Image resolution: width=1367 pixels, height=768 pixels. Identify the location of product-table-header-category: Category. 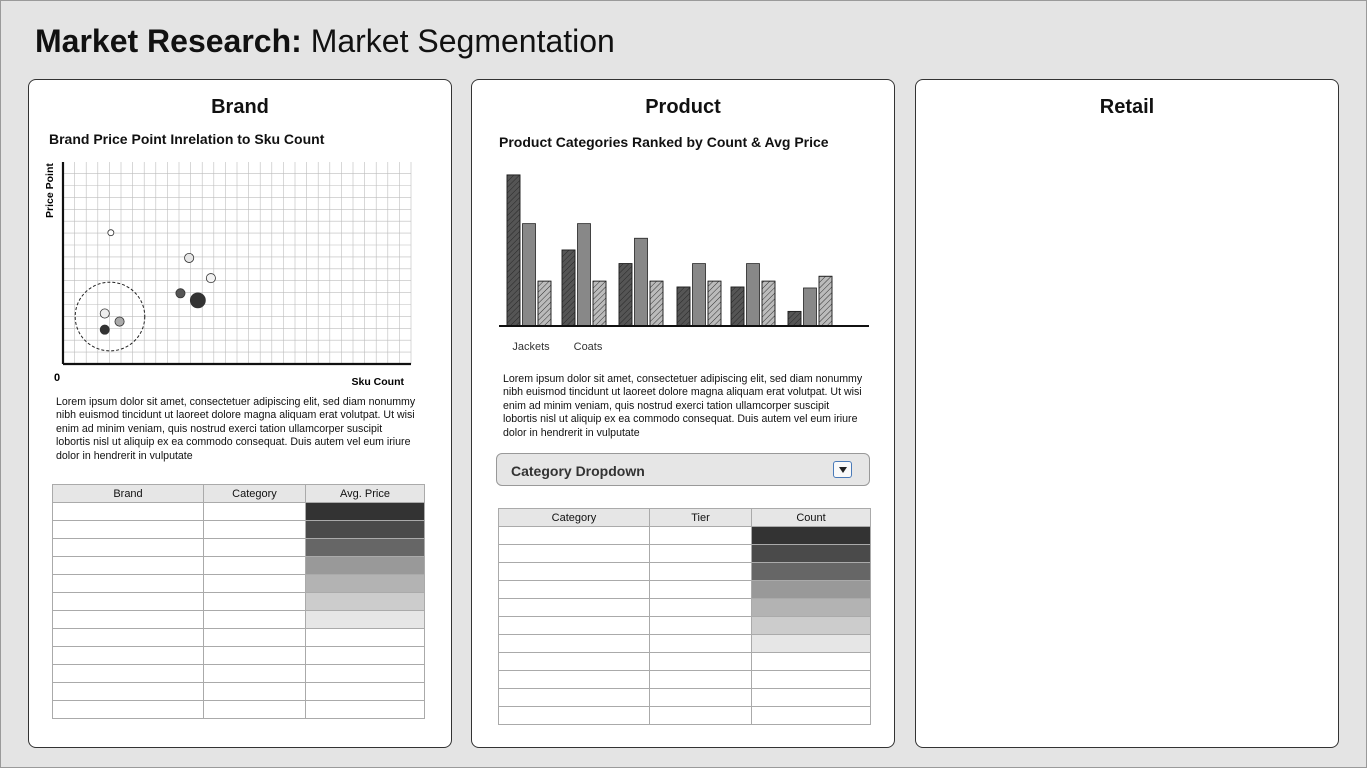
(574, 517).